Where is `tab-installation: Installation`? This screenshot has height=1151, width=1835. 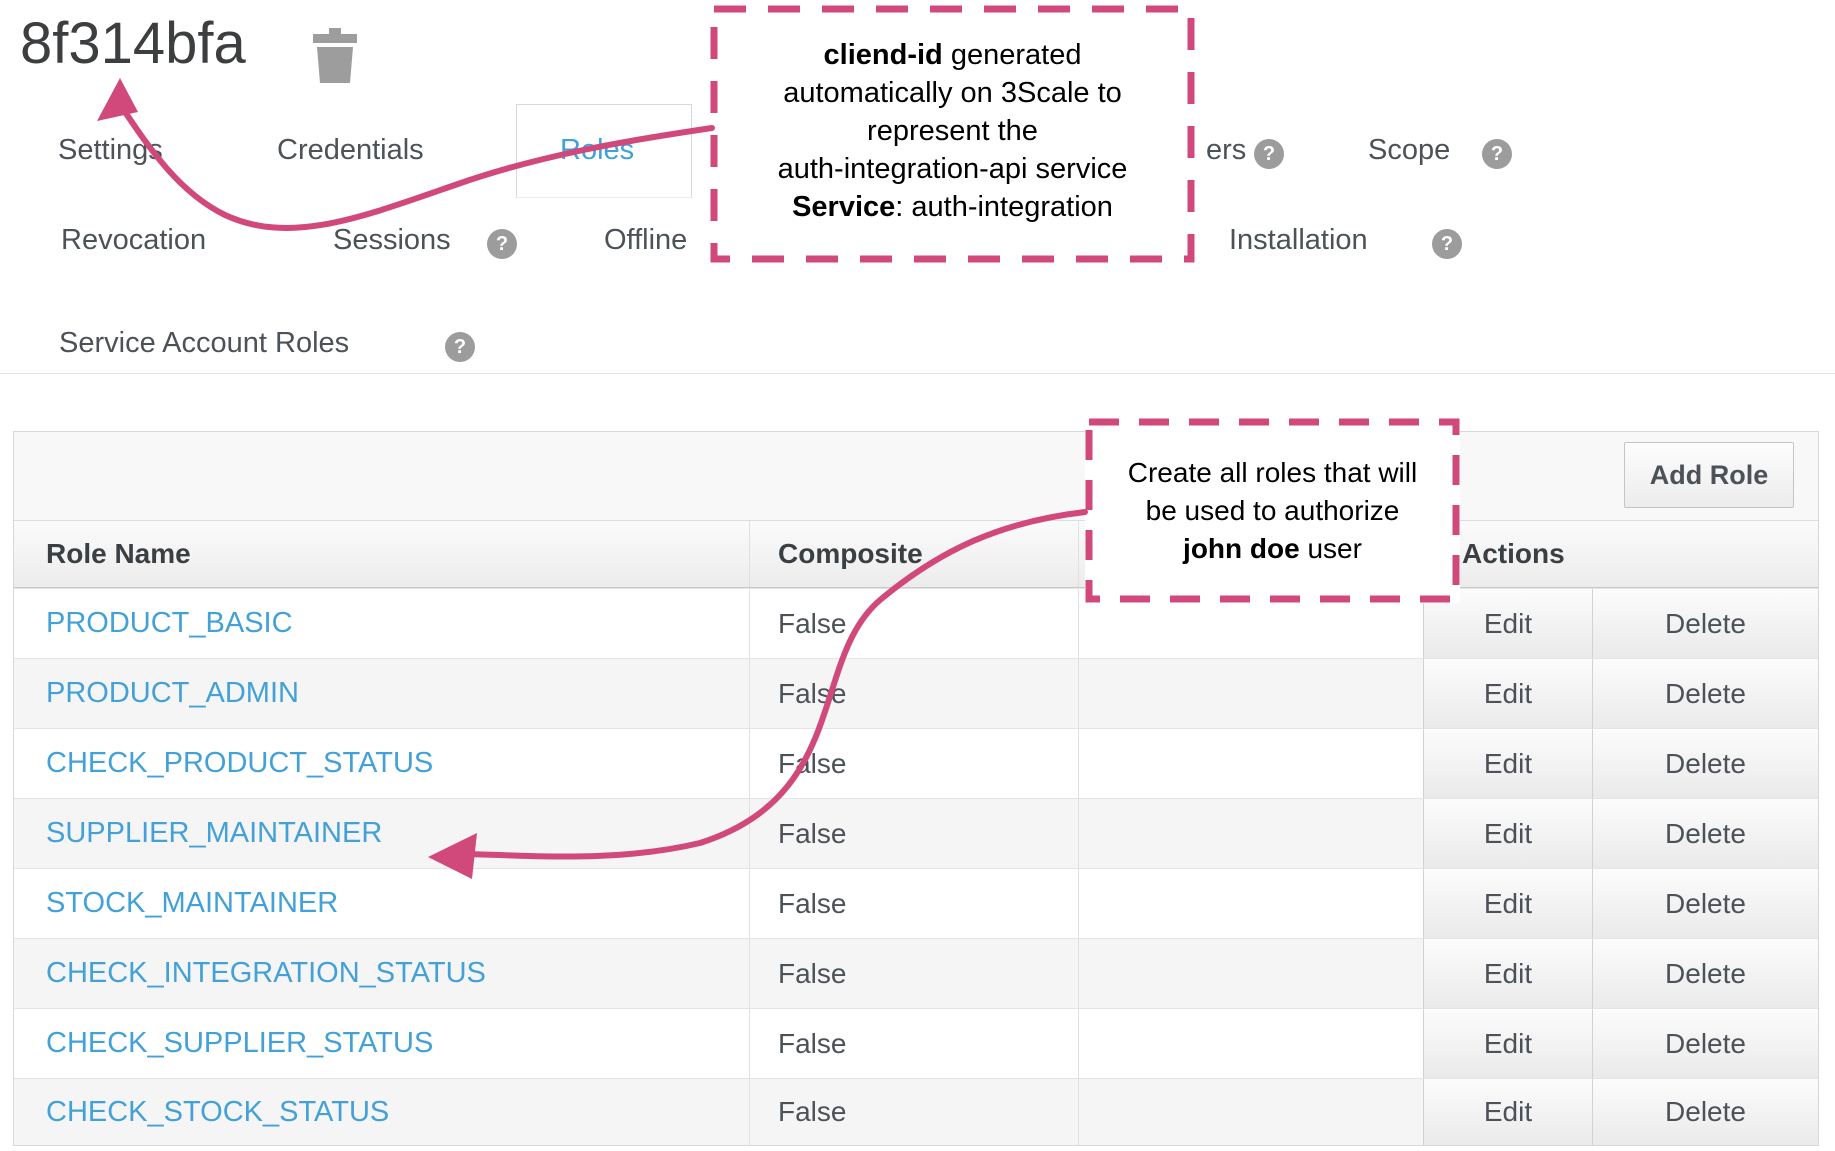
tab-installation: Installation is located at coordinates (1298, 240).